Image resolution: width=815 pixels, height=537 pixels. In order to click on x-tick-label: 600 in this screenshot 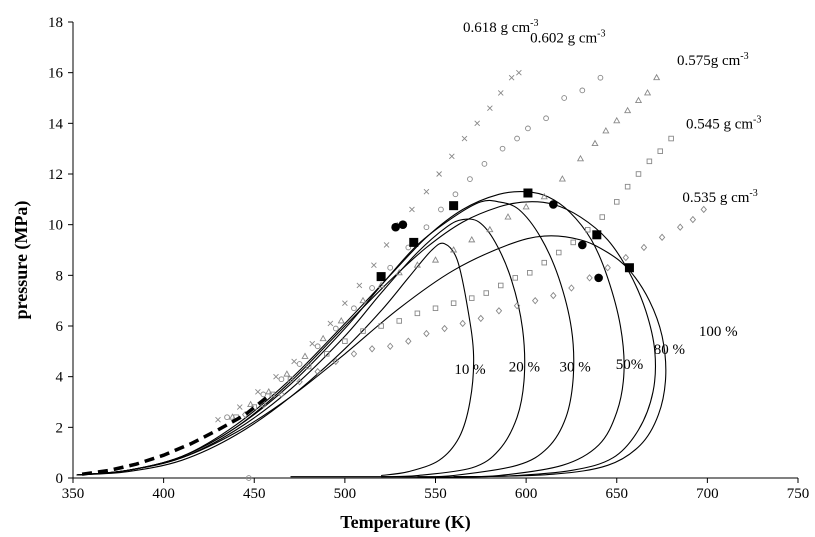, I will do `click(526, 494)`.